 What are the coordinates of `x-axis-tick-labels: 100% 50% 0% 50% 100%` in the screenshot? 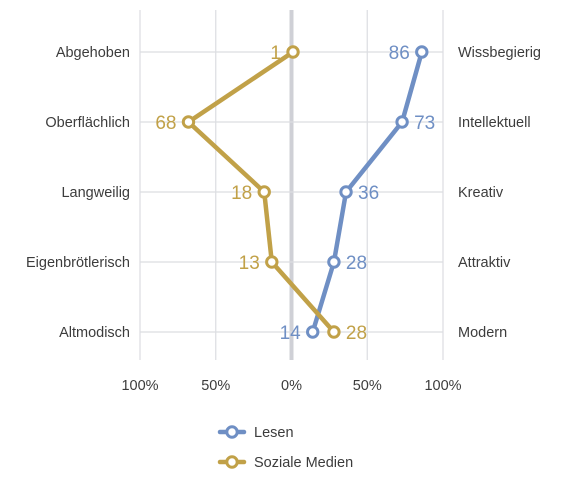 It's located at (291, 386).